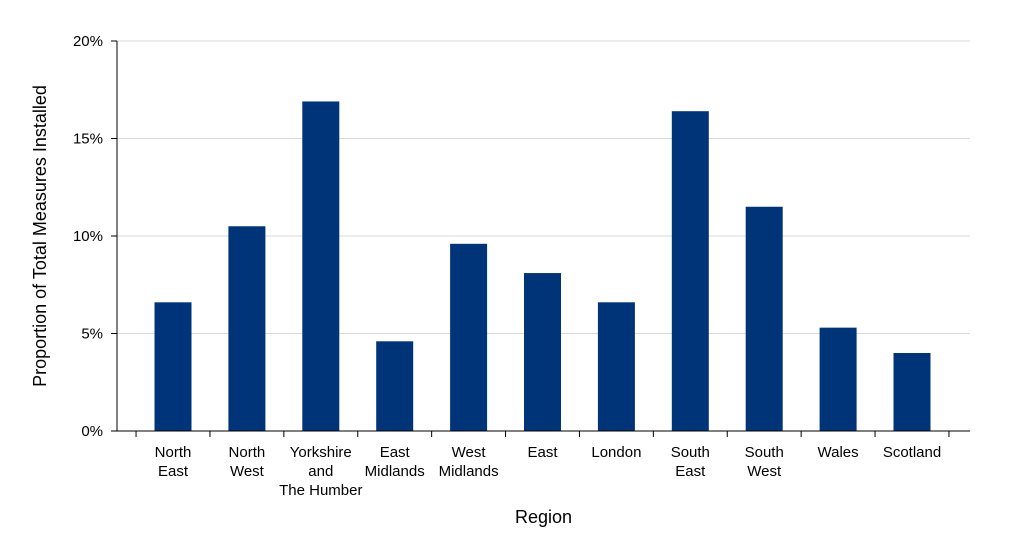 This screenshot has height=547, width=1024. I want to click on x-tick-label: East Midlands, so click(395, 462).